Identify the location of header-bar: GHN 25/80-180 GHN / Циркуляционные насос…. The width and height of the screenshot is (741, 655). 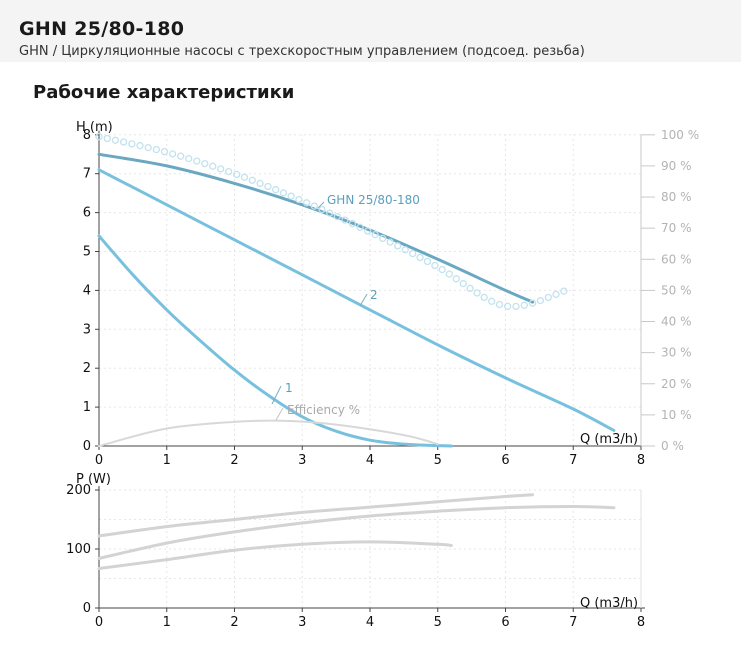
(370, 31).